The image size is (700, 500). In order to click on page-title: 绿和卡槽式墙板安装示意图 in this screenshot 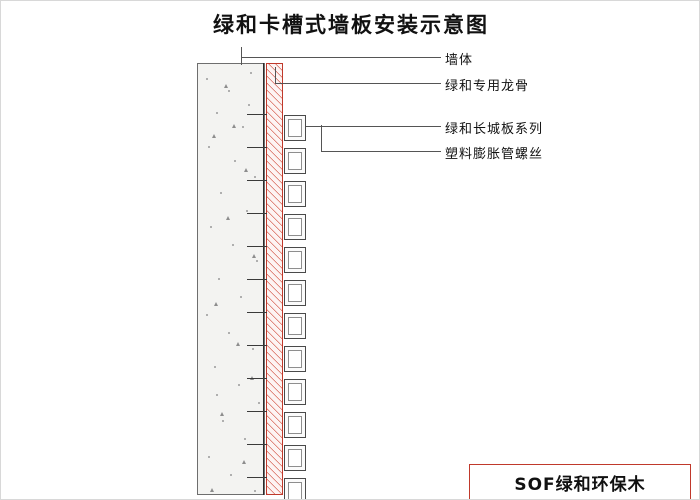, I will do `click(351, 25)`.